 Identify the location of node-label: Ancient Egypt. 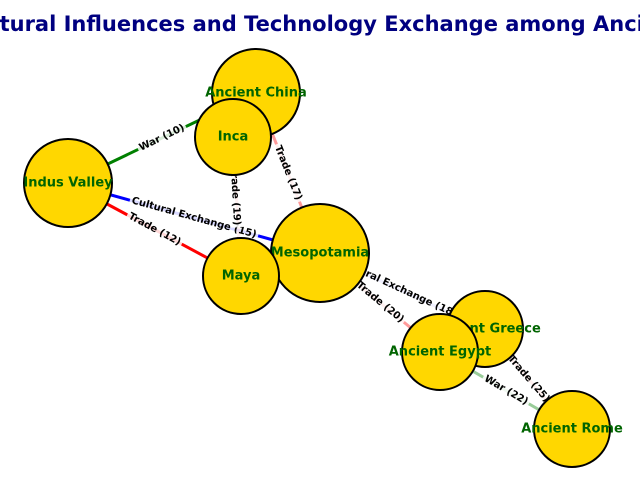
(440, 352).